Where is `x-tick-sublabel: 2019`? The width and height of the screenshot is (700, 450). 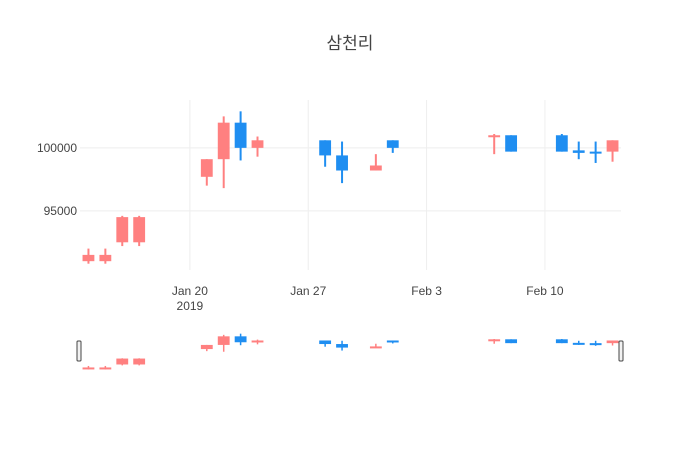
x-tick-sublabel: 2019 is located at coordinates (190, 306).